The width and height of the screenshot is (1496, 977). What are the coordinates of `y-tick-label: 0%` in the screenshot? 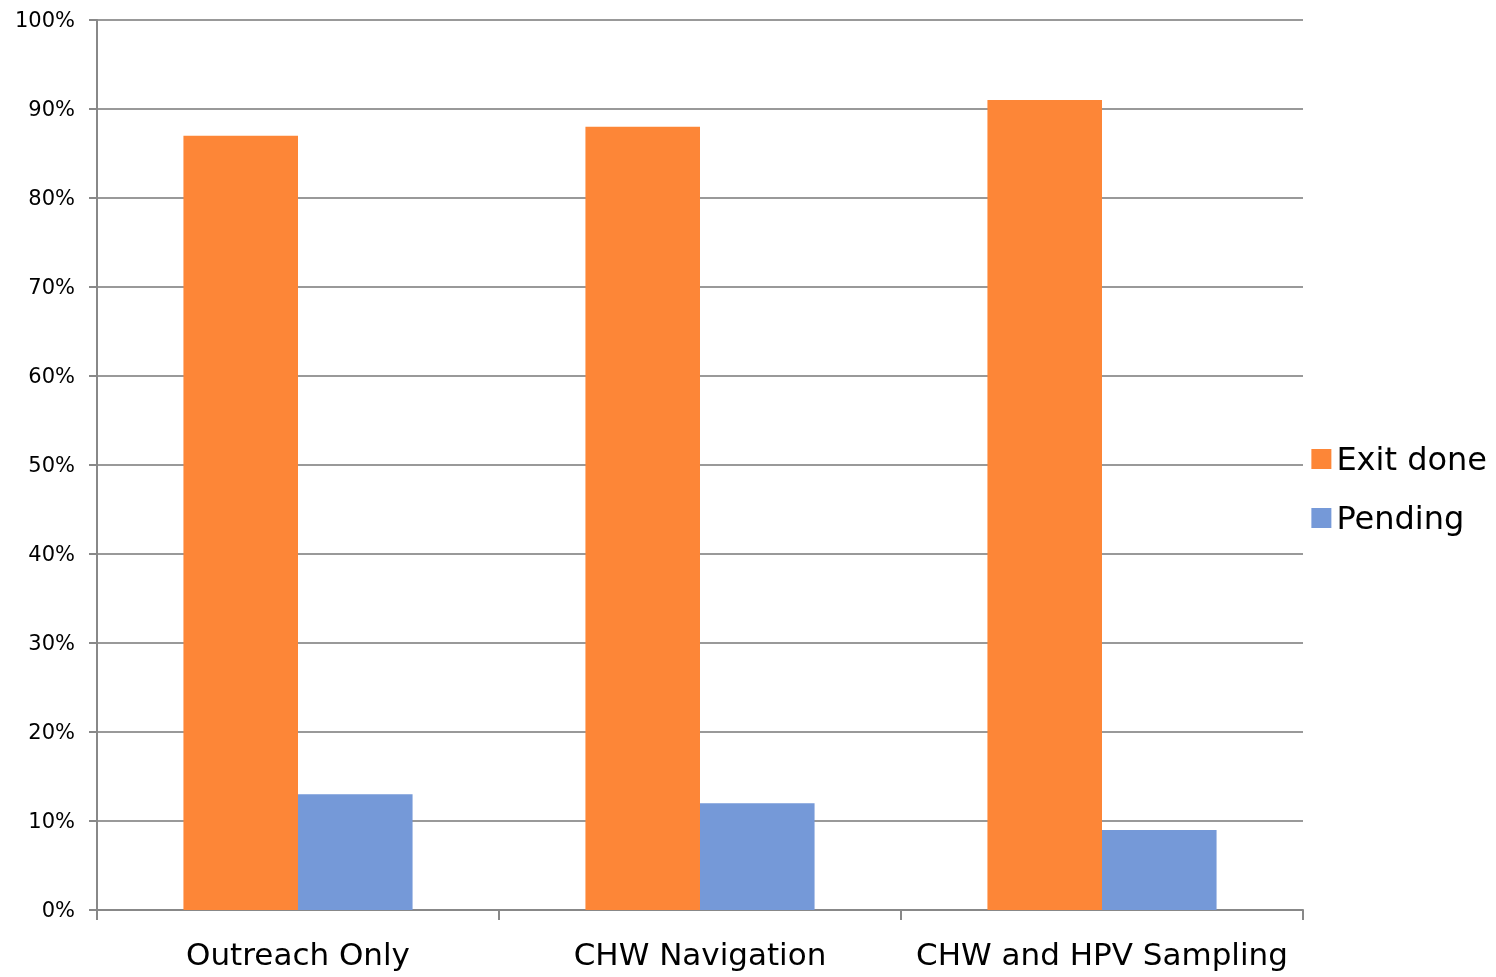 It's located at (58, 910).